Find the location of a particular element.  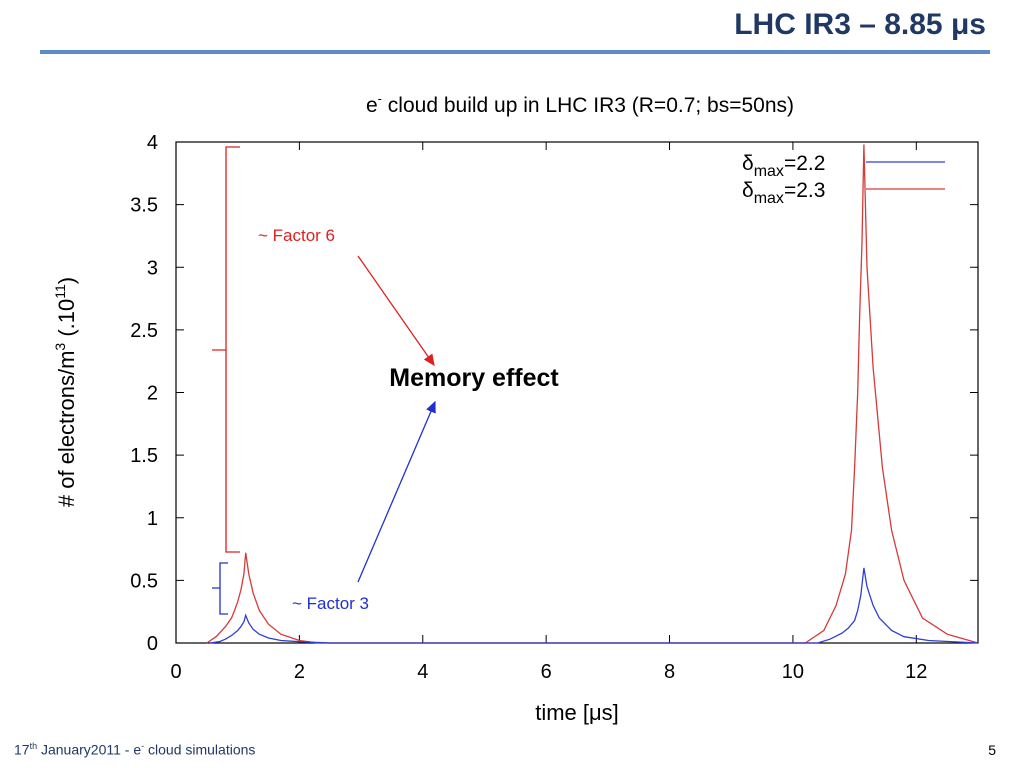

legend1-sub: max is located at coordinates (769, 171).